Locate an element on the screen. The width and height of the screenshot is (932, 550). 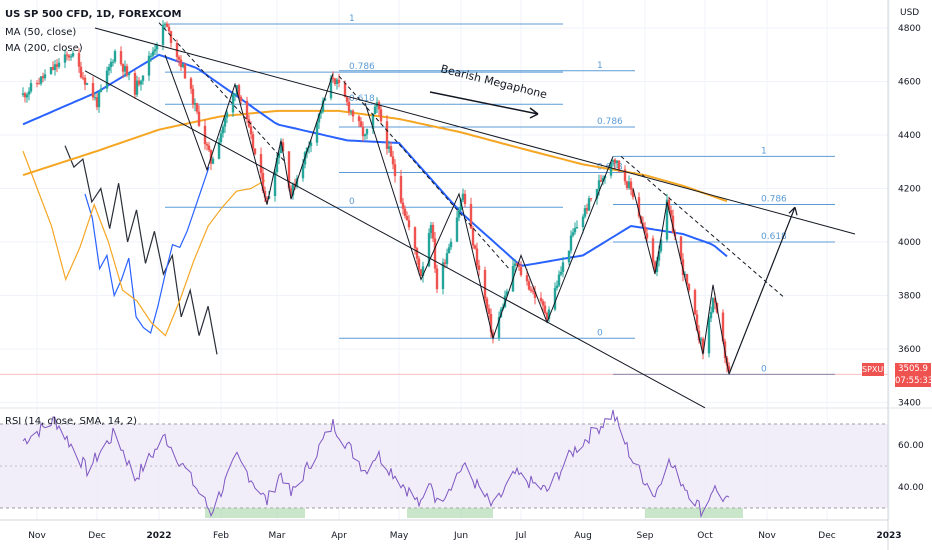
x-tick-label: Feb is located at coordinates (221, 536).